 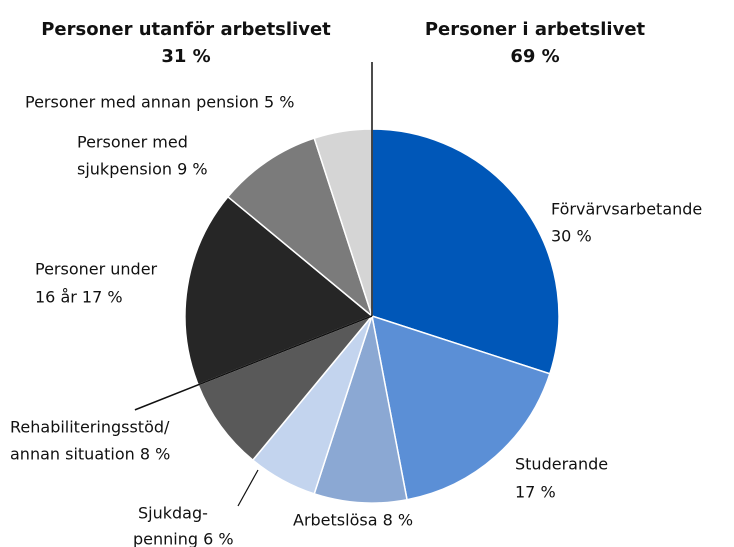 What do you see at coordinates (173, 513) in the screenshot?
I see `slice-label: Sjukdag-` at bounding box center [173, 513].